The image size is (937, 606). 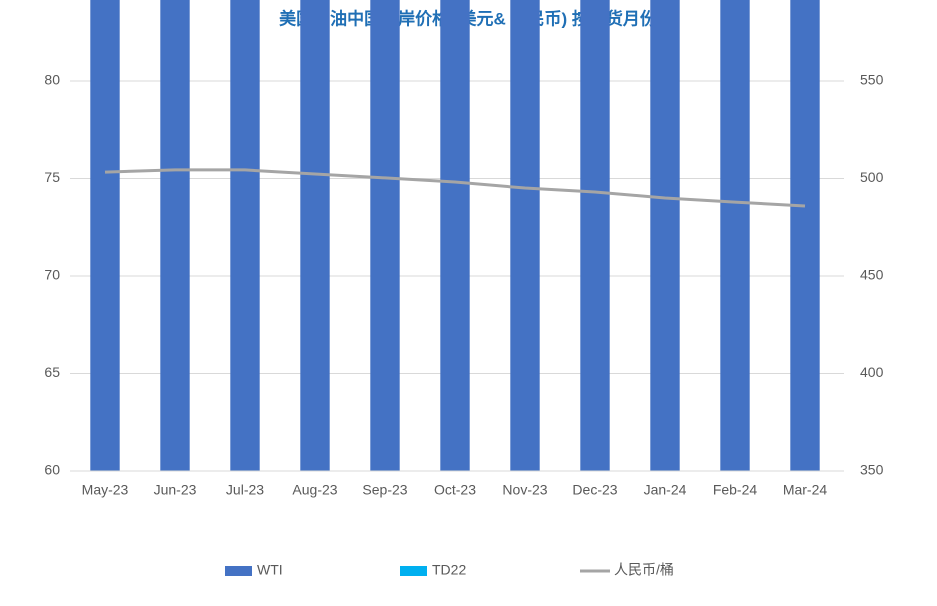 I want to click on x-tick-label: Mar-24, so click(x=805, y=490).